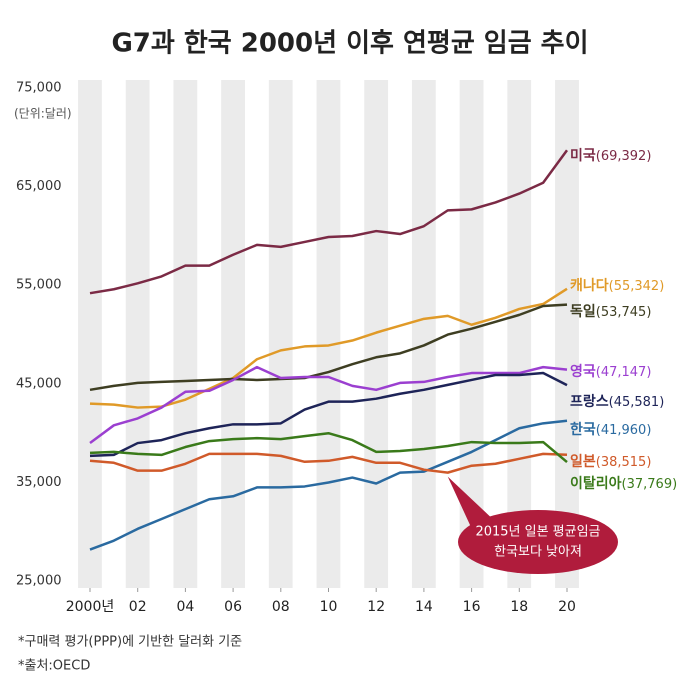 This screenshot has height=696, width=700. Describe the element at coordinates (130, 642) in the screenshot. I see `footnote: *구매력 평가(PPP)에 기반한 달러화 기준` at that location.